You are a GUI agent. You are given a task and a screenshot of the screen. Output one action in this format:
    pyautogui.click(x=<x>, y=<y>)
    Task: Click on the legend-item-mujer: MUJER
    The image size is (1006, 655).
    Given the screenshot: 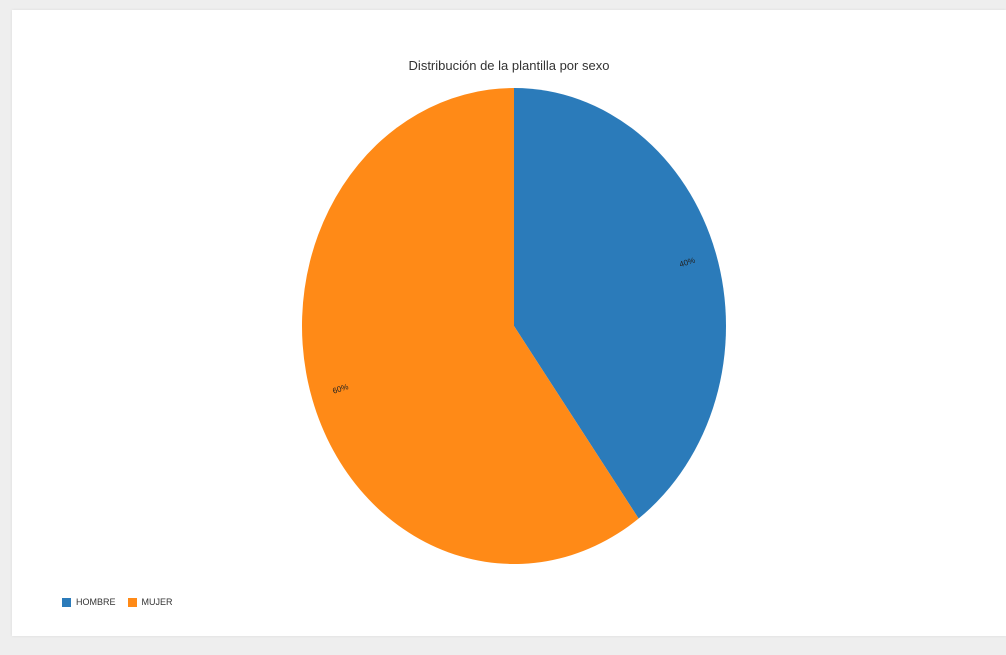 What is the action you would take?
    pyautogui.click(x=150, y=602)
    